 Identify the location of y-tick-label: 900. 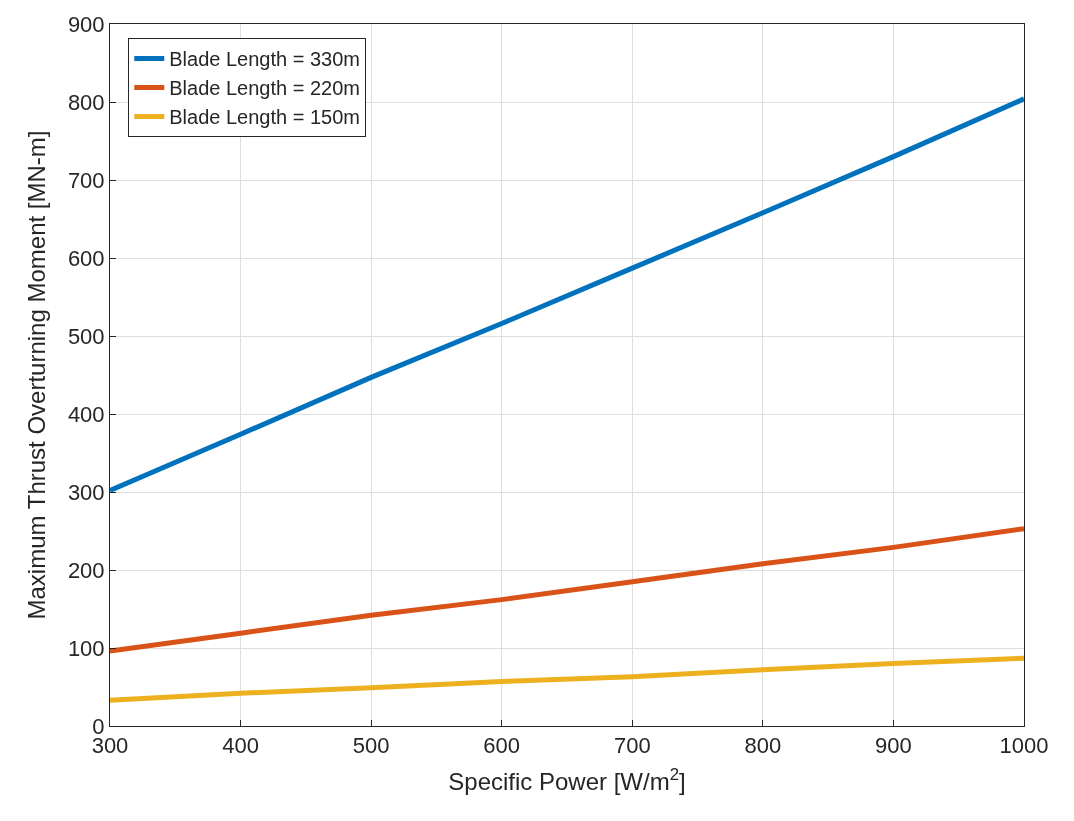
(86, 24).